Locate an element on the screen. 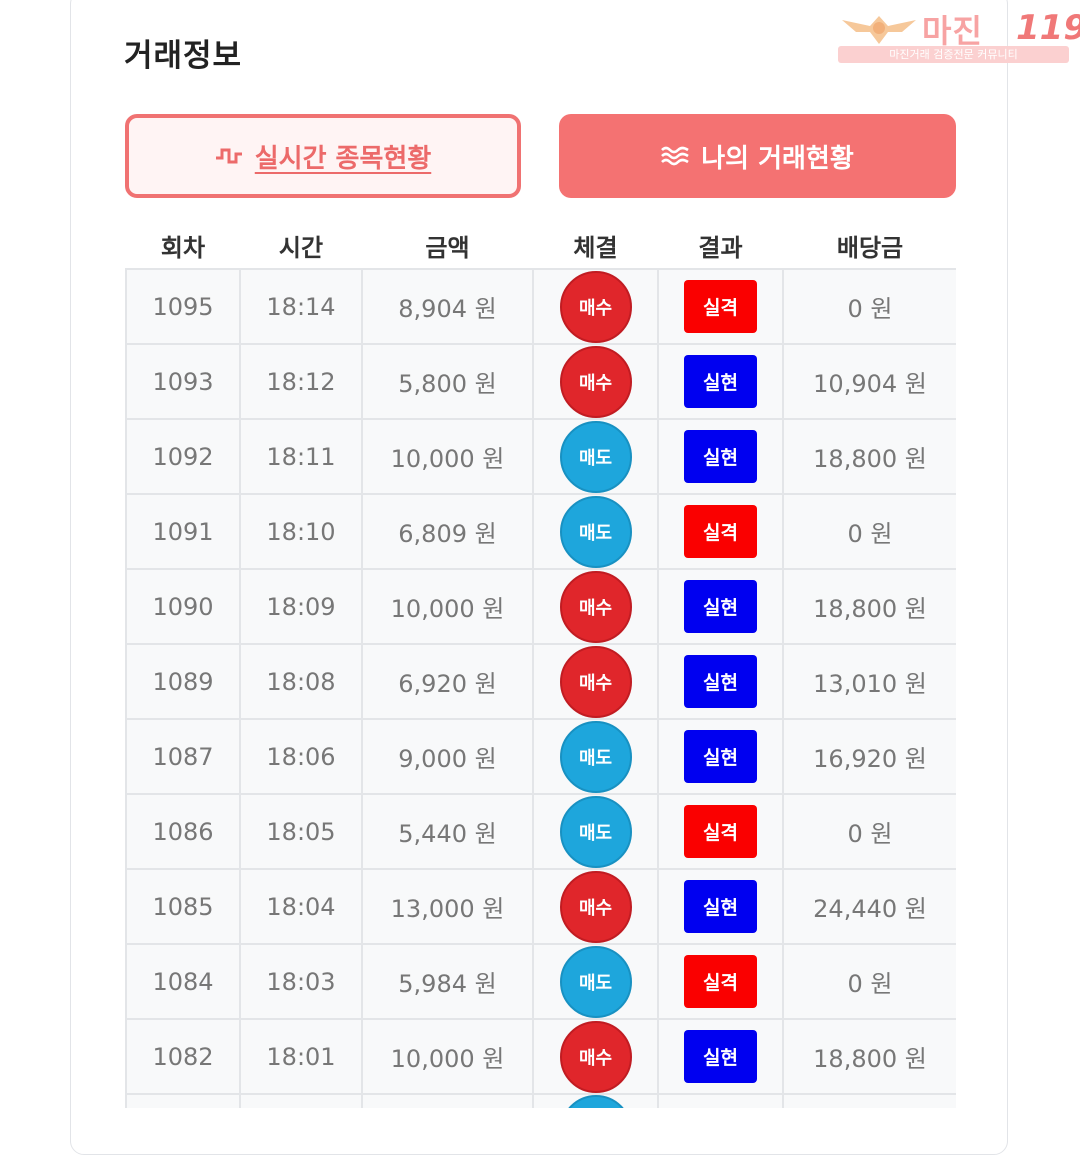 This screenshot has height=1156, width=1080. cell-amount: 5,984 원 is located at coordinates (447, 981).